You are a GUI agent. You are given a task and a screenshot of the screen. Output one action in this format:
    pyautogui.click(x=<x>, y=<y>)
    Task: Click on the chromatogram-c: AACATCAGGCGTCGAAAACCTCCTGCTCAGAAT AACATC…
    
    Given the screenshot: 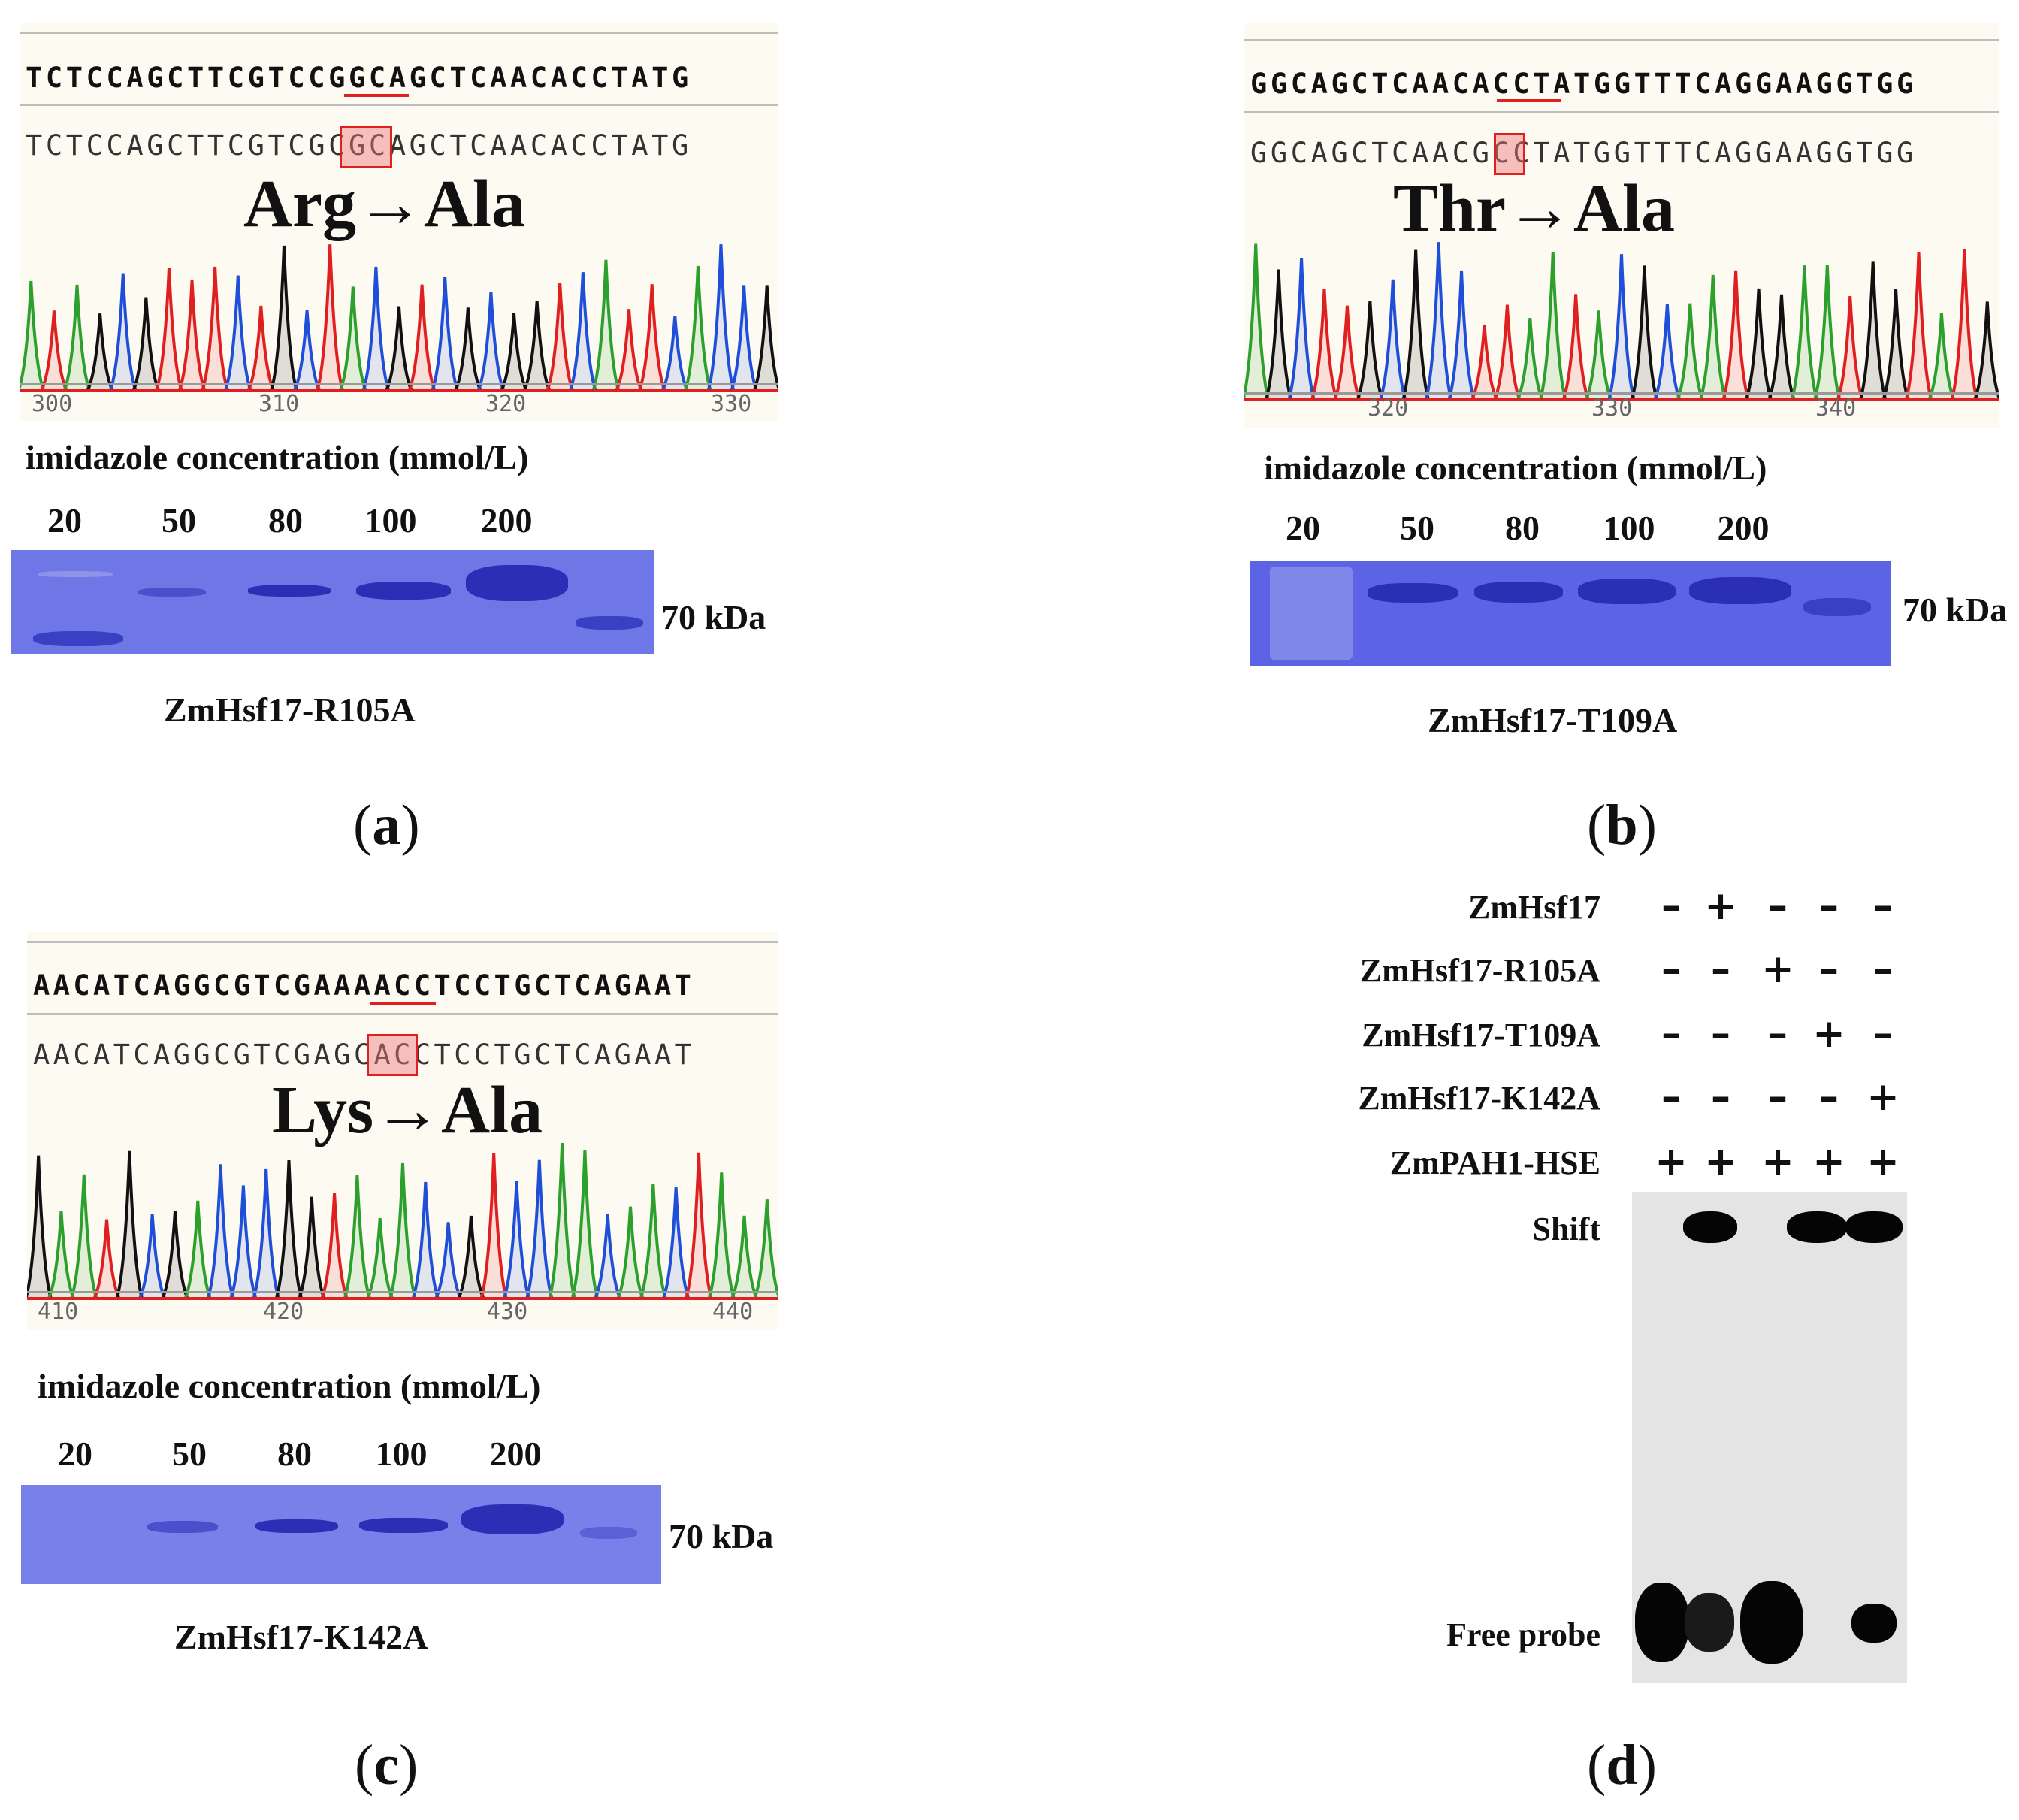 What is the action you would take?
    pyautogui.click(x=402, y=1131)
    